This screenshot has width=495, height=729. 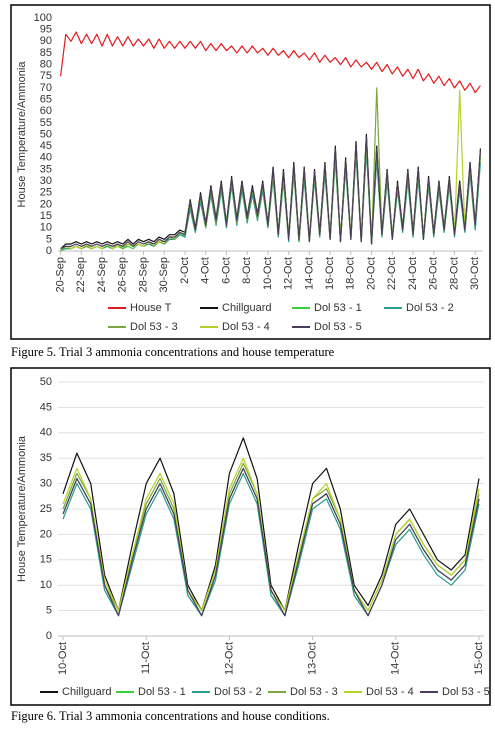 I want to click on x-tick-label: 28-Oct, so click(x=454, y=273).